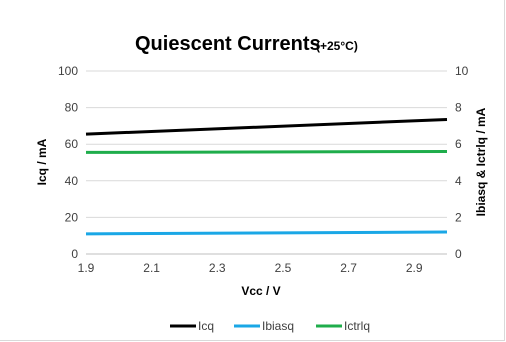  What do you see at coordinates (266, 152) in the screenshot?
I see `series-line-ictrlq` at bounding box center [266, 152].